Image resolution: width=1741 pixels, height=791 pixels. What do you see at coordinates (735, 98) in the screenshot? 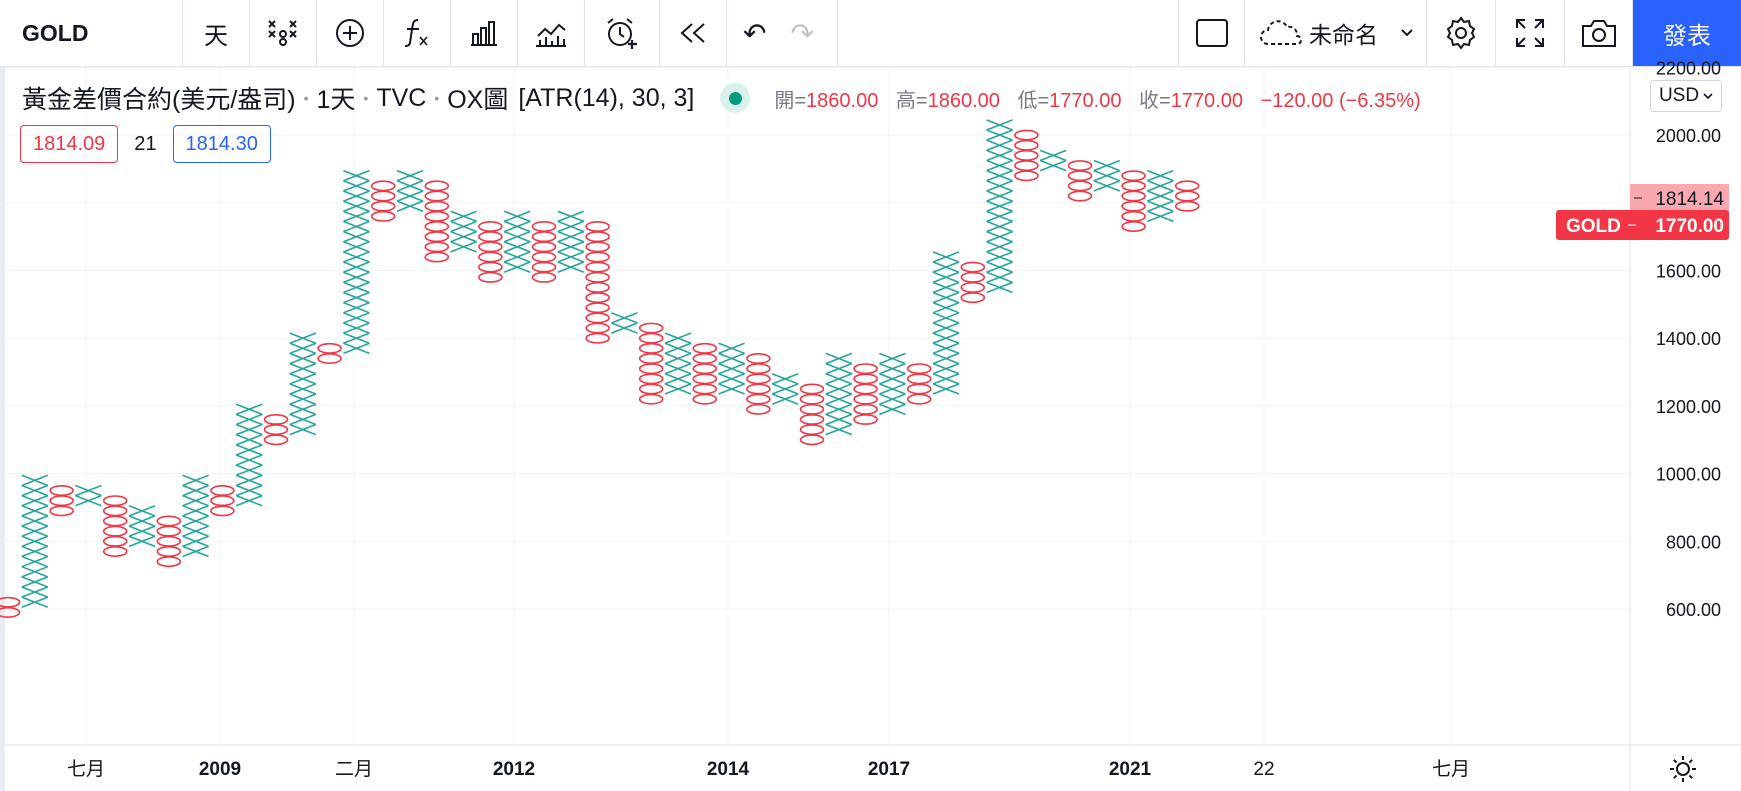
I see `market-status-icon` at bounding box center [735, 98].